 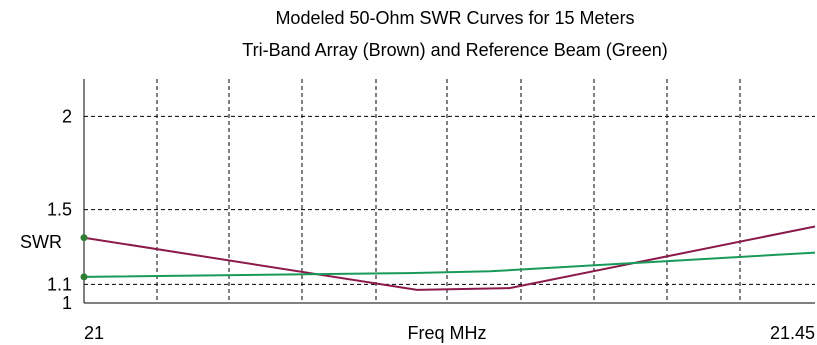 What do you see at coordinates (67, 303) in the screenshot?
I see `y-tick-label-3: 1` at bounding box center [67, 303].